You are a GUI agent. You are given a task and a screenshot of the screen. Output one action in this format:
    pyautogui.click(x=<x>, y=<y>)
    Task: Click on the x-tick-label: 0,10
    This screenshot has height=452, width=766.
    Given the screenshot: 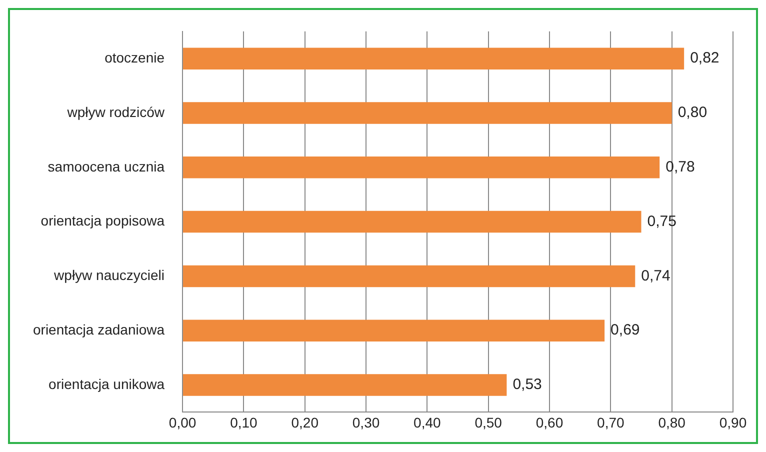 What is the action you would take?
    pyautogui.click(x=244, y=422)
    